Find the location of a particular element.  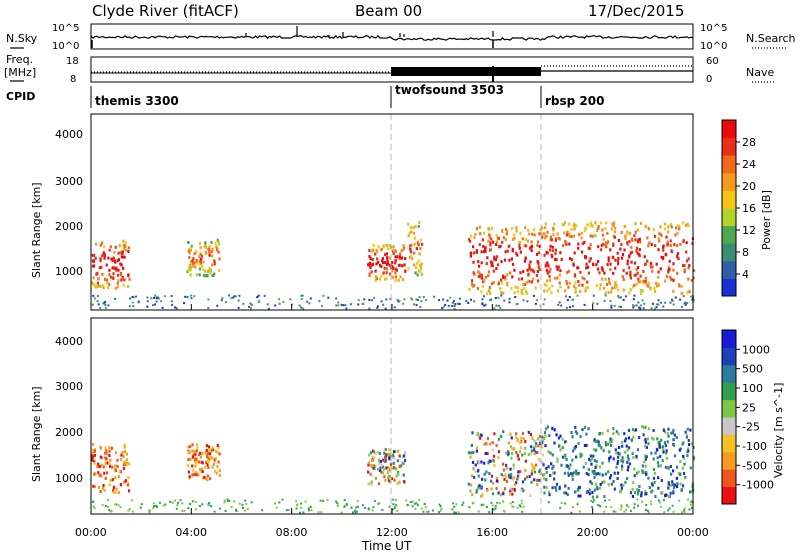

cpid-segment-rbsp: rbsp 200 is located at coordinates (574, 101).